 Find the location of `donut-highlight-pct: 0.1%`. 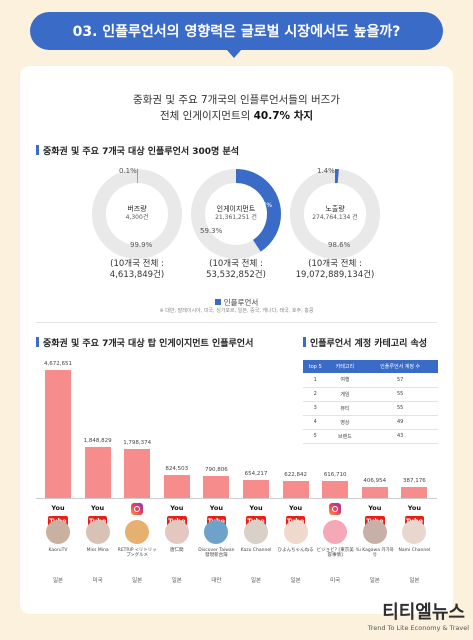

donut-highlight-pct: 0.1% is located at coordinates (128, 171).